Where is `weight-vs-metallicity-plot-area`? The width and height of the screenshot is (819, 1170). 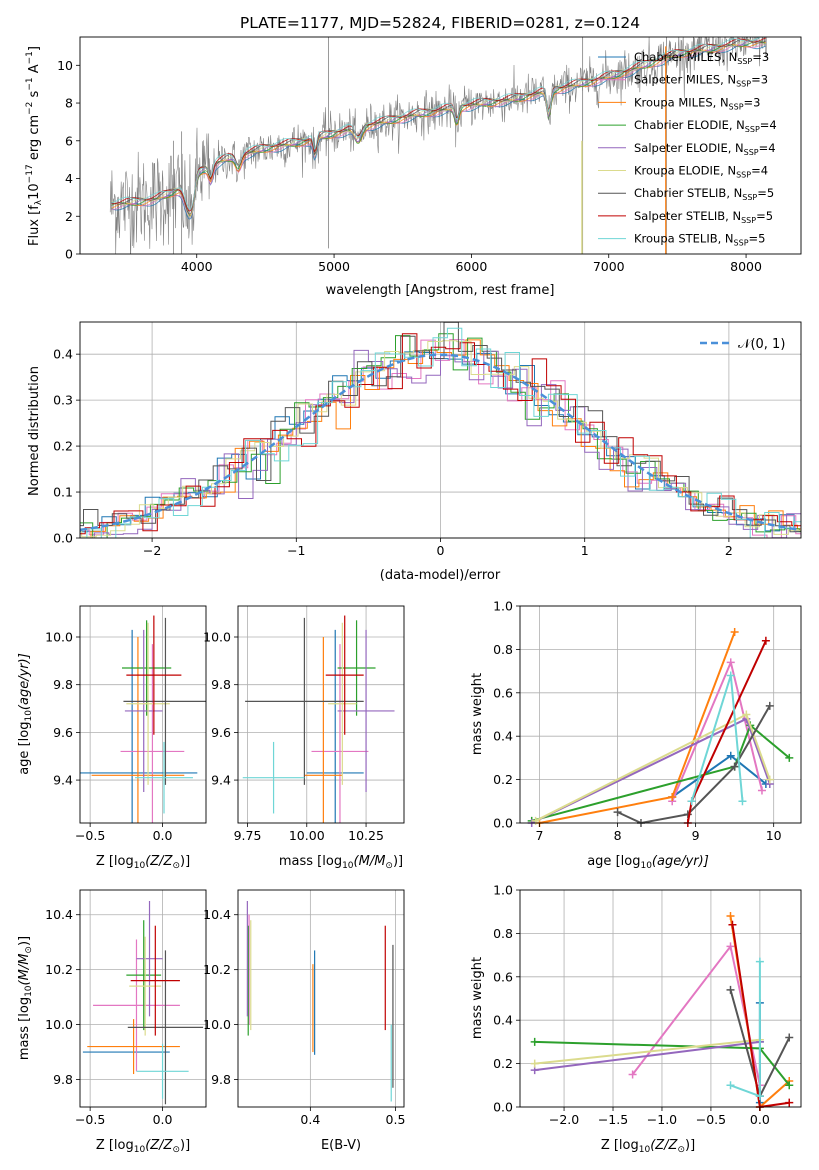 weight-vs-metallicity-plot-area is located at coordinates (660, 1000).